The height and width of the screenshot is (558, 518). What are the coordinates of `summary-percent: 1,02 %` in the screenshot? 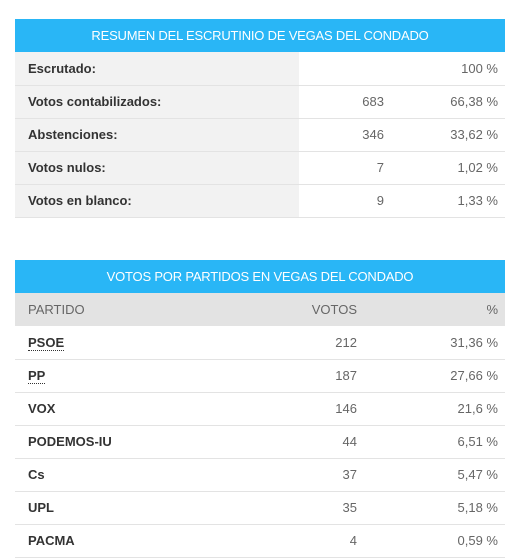 It's located at (448, 168).